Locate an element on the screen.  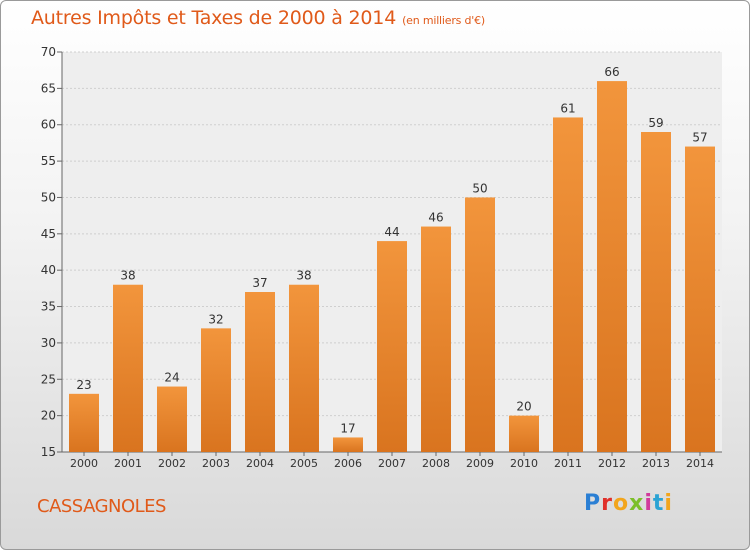
x-tick-label: 2006 is located at coordinates (348, 463).